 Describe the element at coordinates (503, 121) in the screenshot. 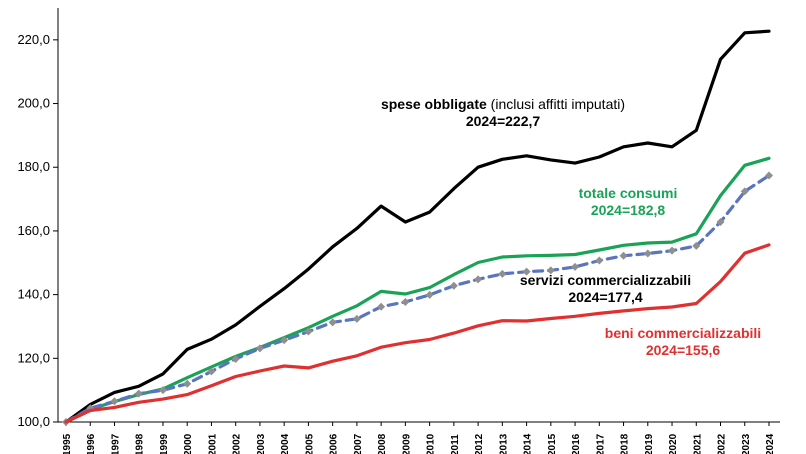

I see `annotation-spese-obbligate-value: 2024=222,7` at that location.